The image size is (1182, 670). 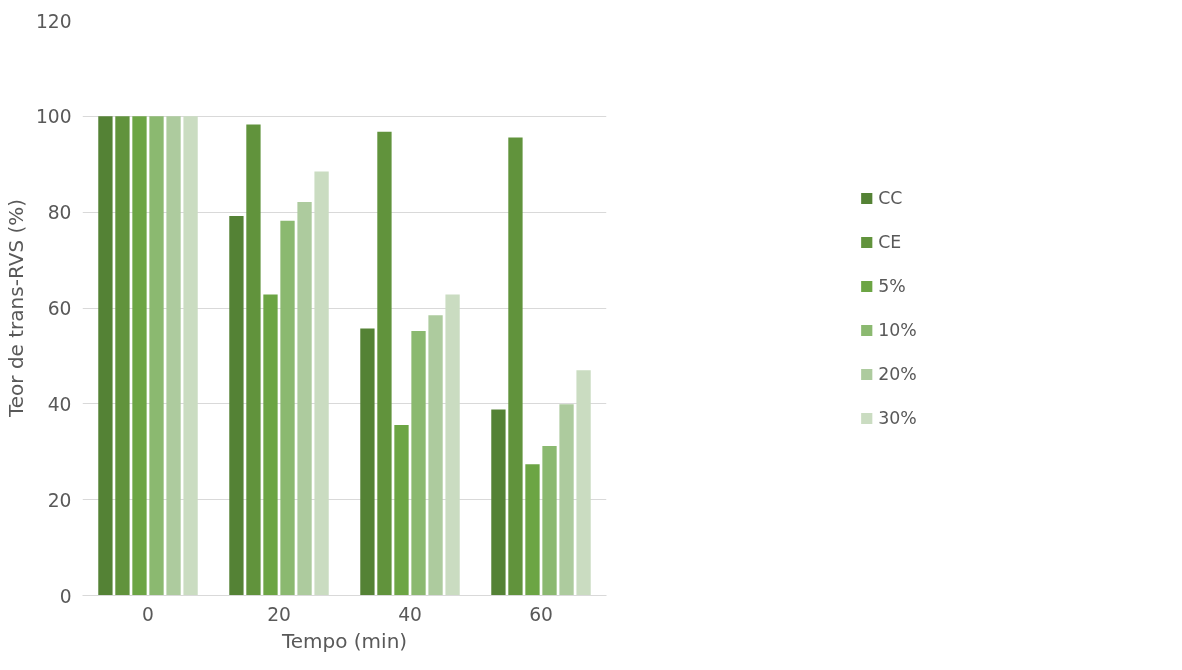 I want to click on y-tick-label: 120, so click(x=53, y=21).